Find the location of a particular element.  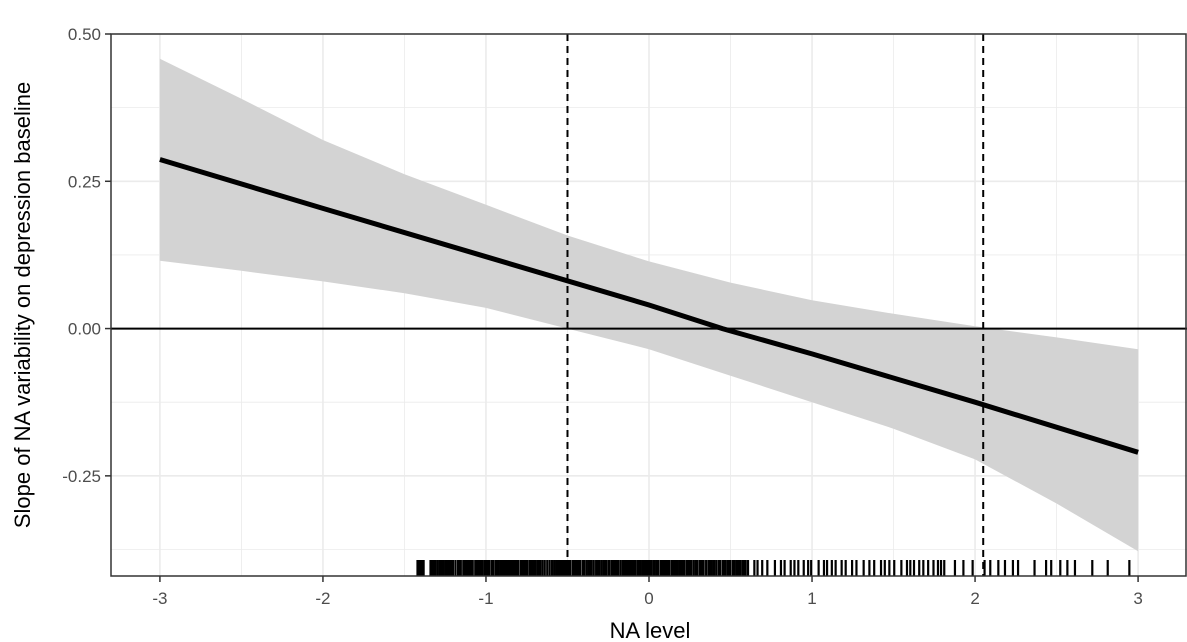

x-tick-label: -1 is located at coordinates (485, 598).